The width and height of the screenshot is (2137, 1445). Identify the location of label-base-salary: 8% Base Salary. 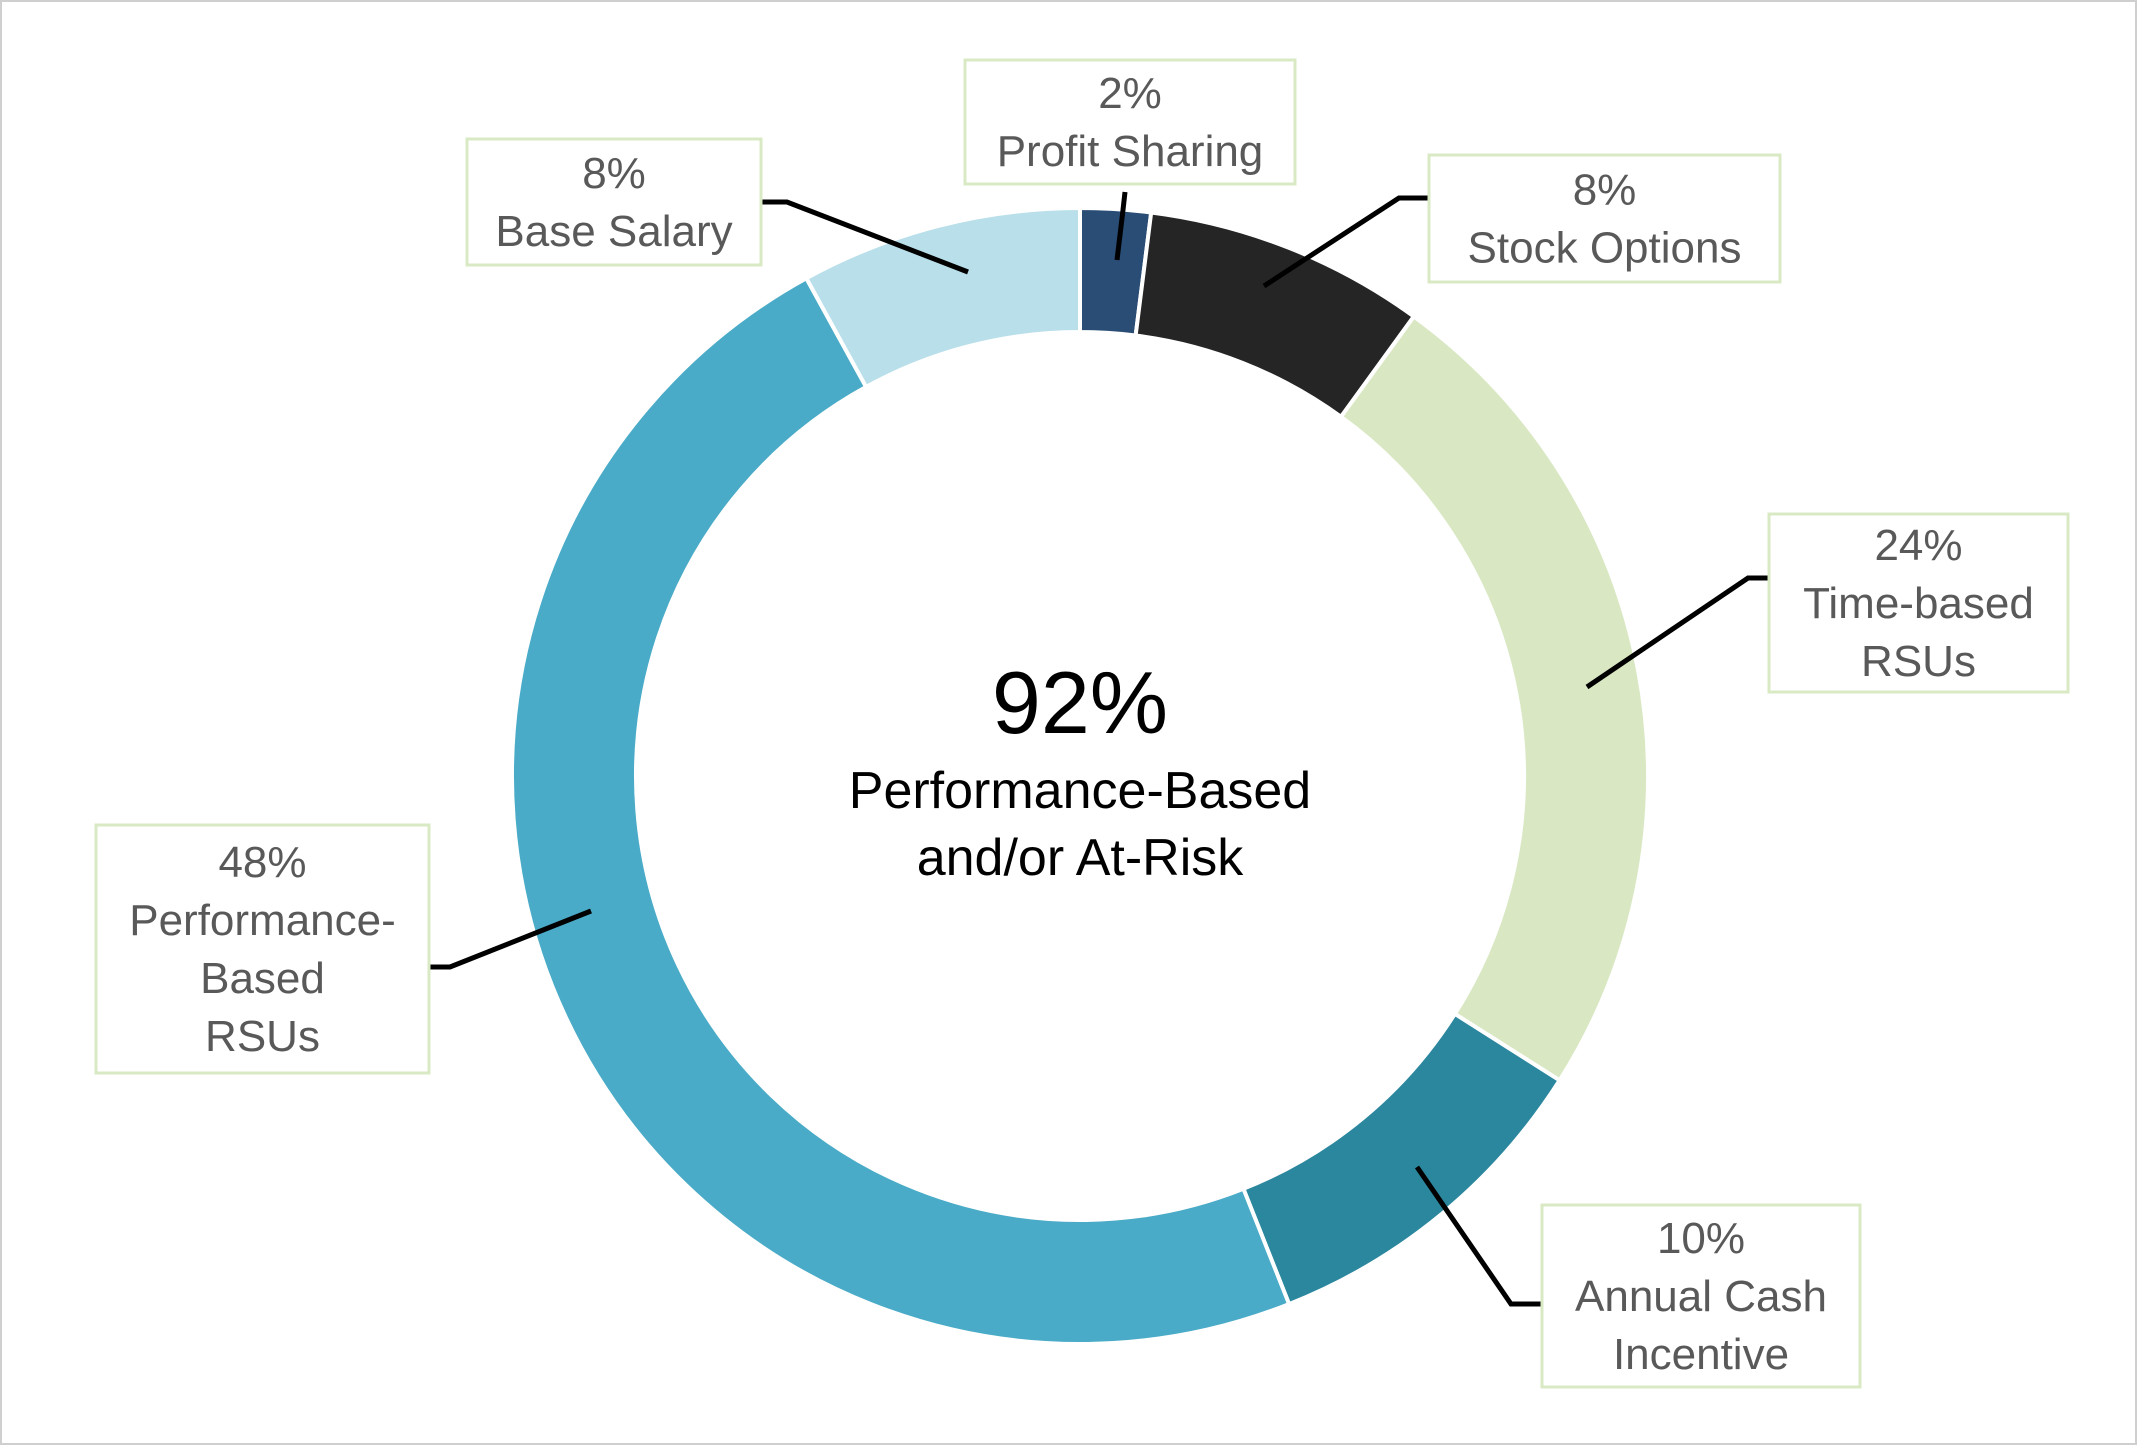
(614, 202).